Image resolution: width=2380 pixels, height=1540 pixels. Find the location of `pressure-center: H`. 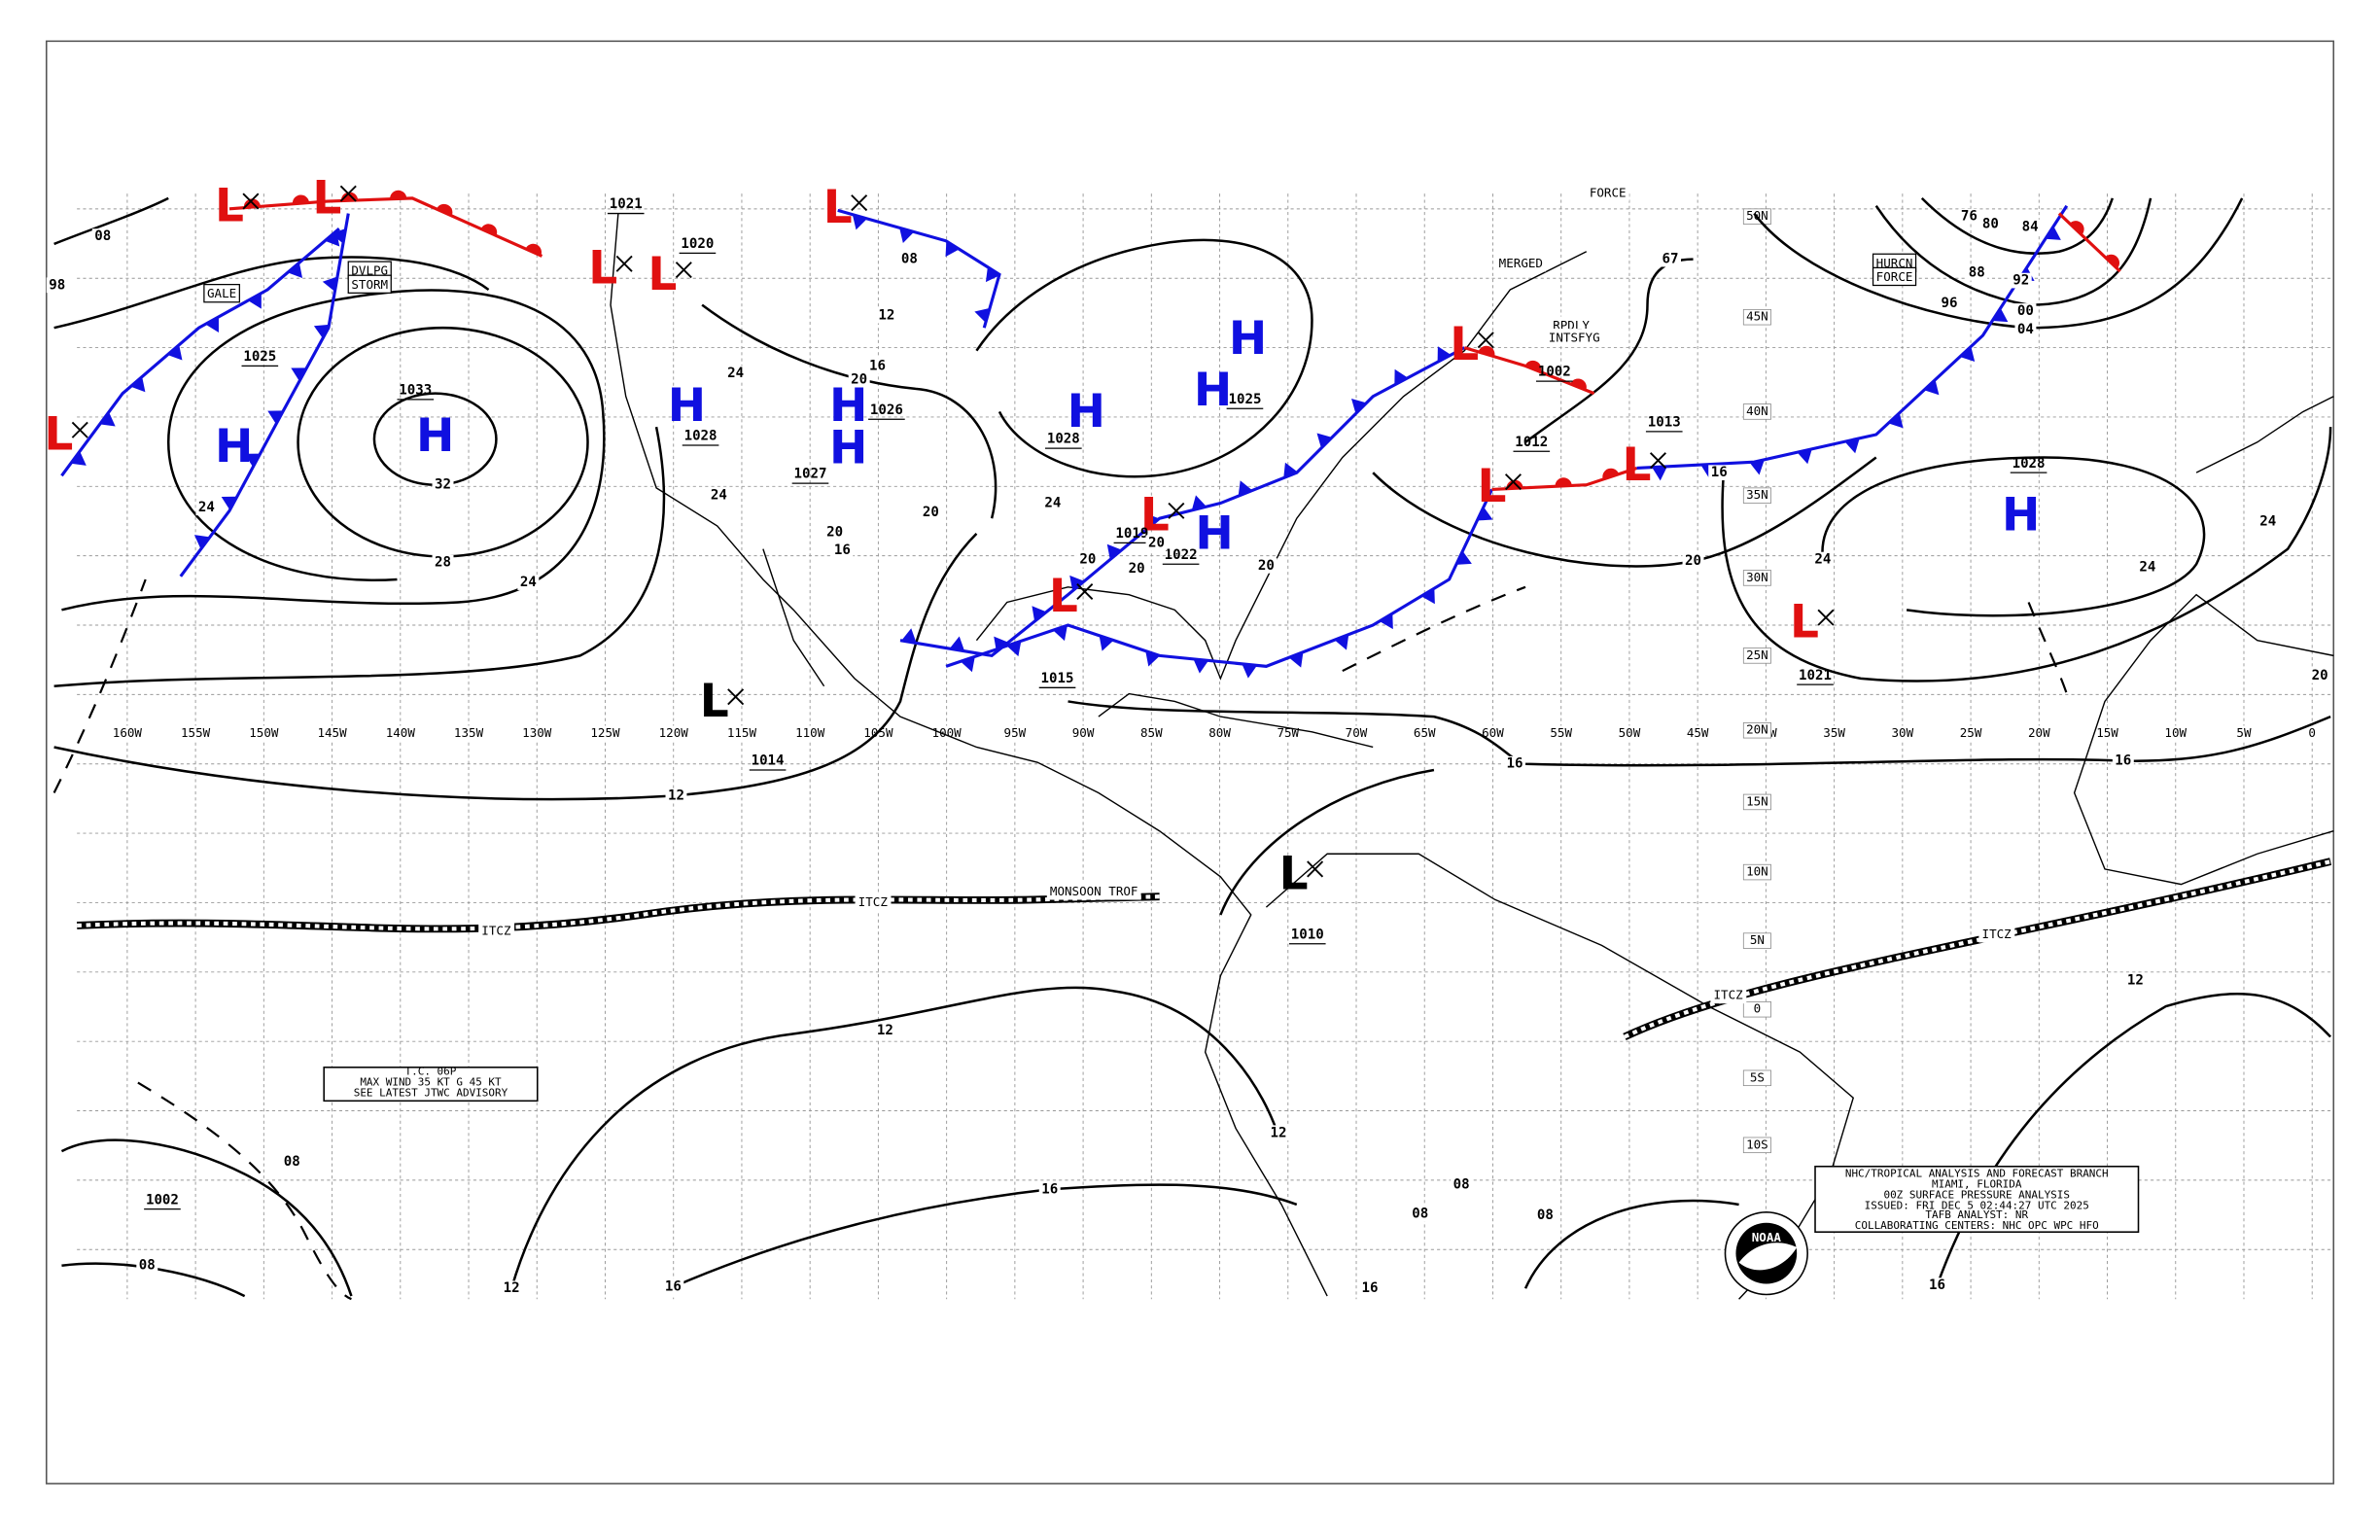

pressure-center: H is located at coordinates (234, 446).